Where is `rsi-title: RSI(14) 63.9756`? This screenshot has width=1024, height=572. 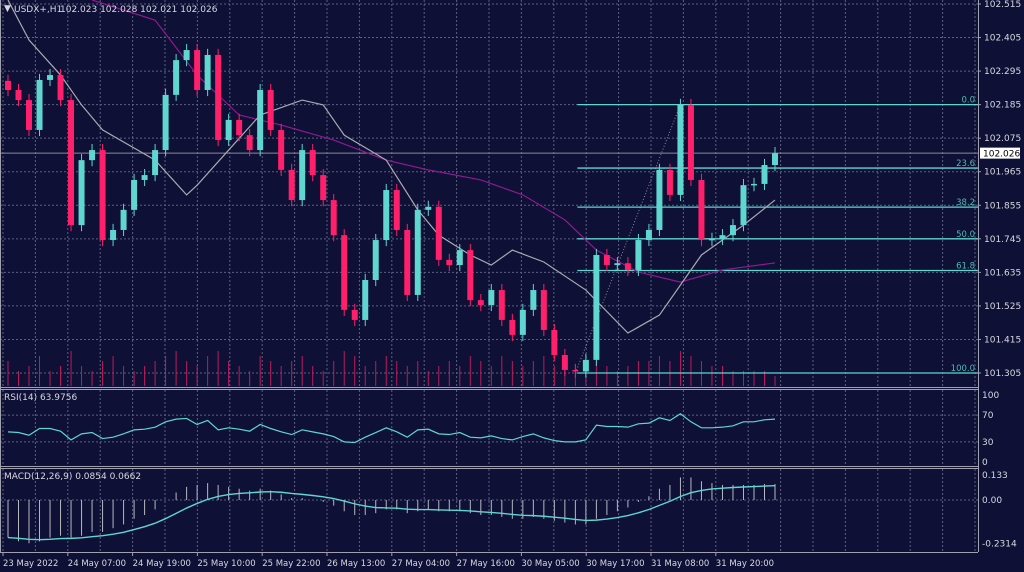
rsi-title: RSI(14) 63.9756 is located at coordinates (40, 398).